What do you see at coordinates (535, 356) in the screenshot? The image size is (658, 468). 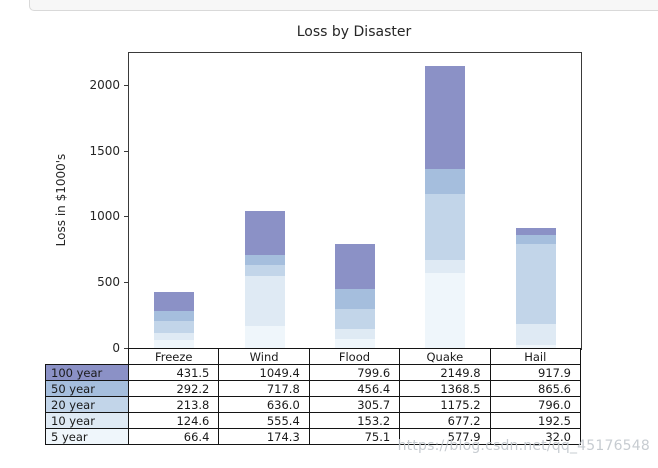 I see `column-header-hail: Hail` at bounding box center [535, 356].